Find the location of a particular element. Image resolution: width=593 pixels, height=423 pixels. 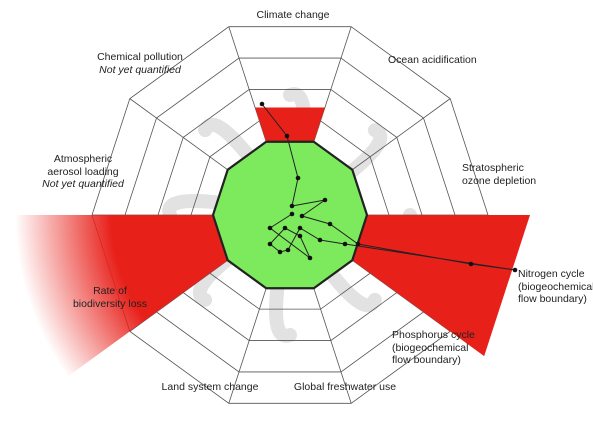

label-stratospheric-ozone-depletion: Stratospheric ozone depletion is located at coordinates (499, 174).